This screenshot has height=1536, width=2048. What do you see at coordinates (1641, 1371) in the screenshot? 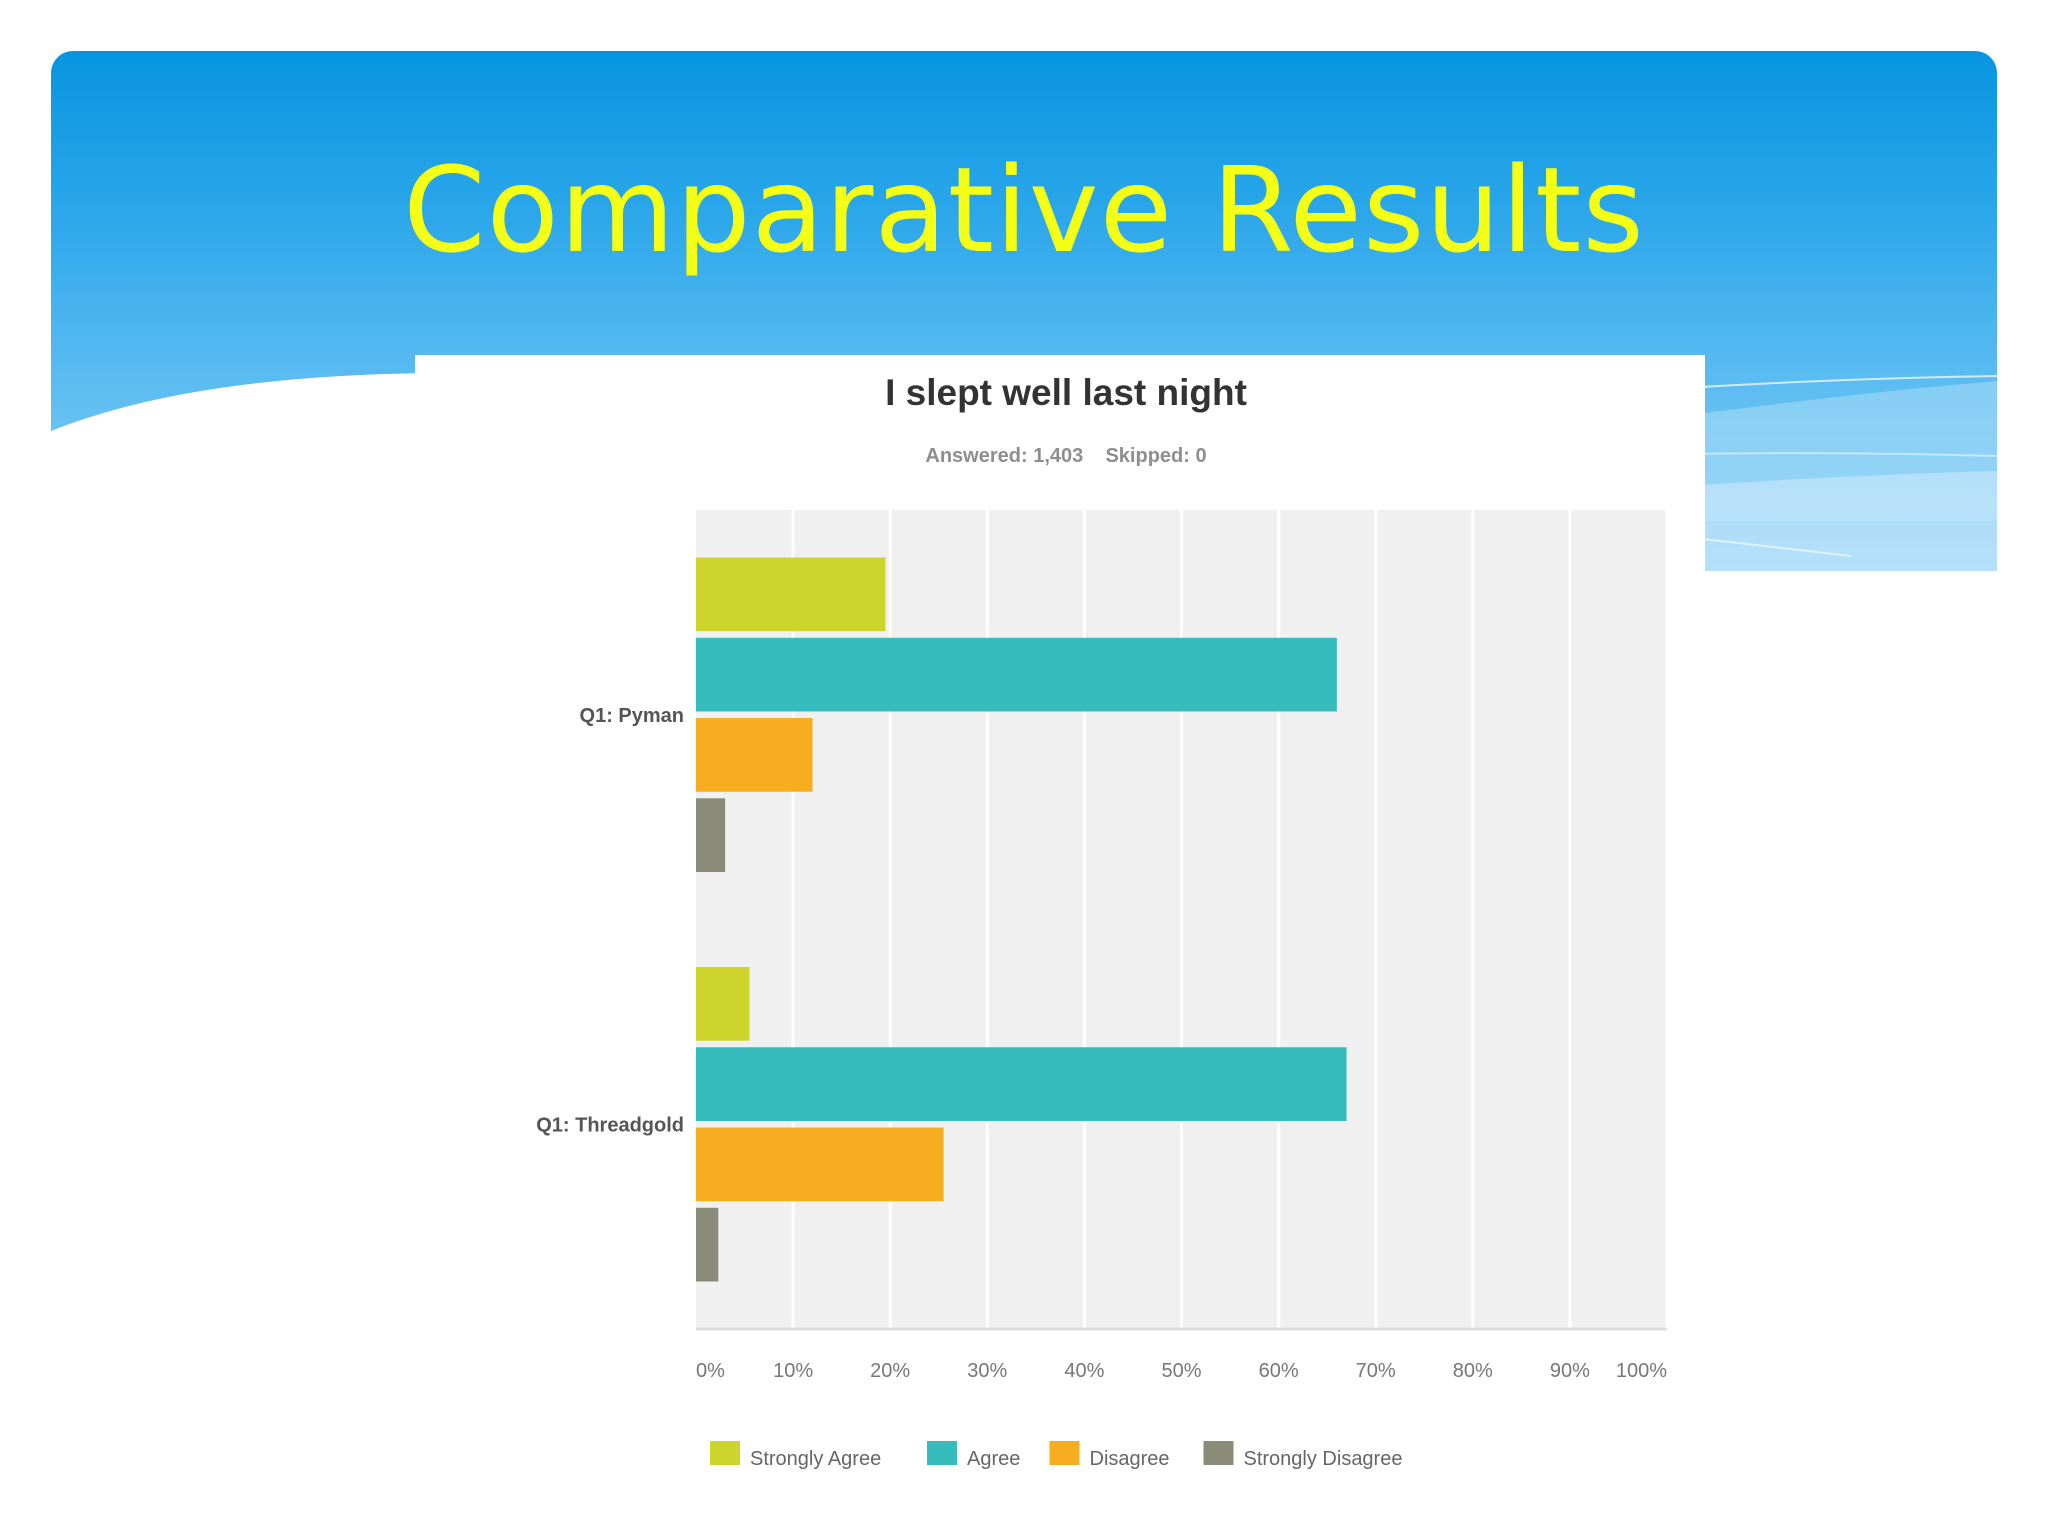
I see `x-tick-label: 100%` at bounding box center [1641, 1371].